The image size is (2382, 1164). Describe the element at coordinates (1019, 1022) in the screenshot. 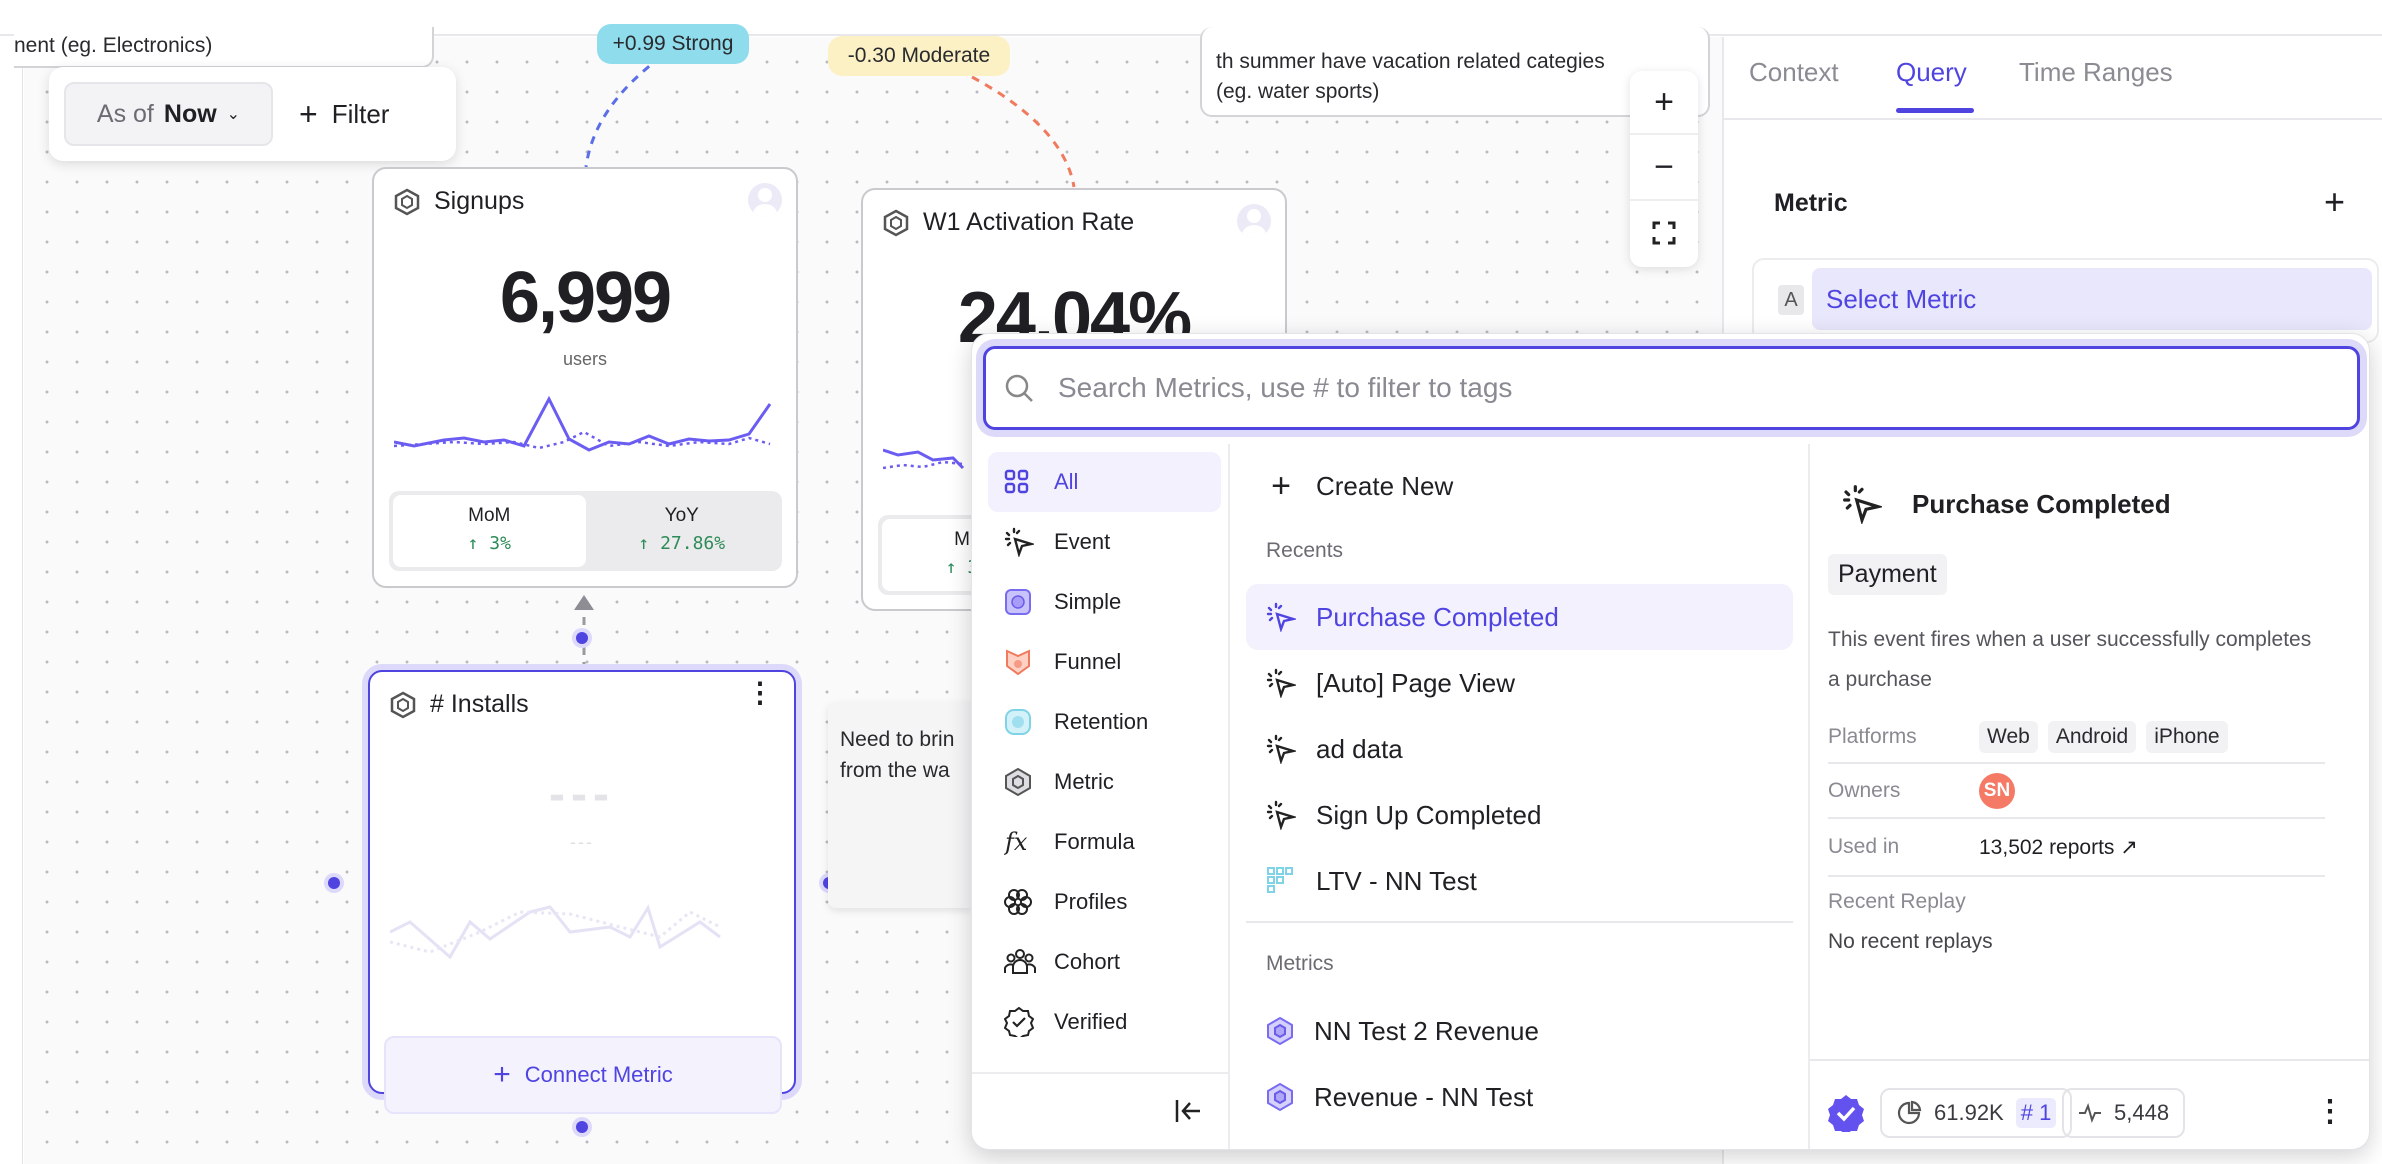

I see `verified-icon` at that location.